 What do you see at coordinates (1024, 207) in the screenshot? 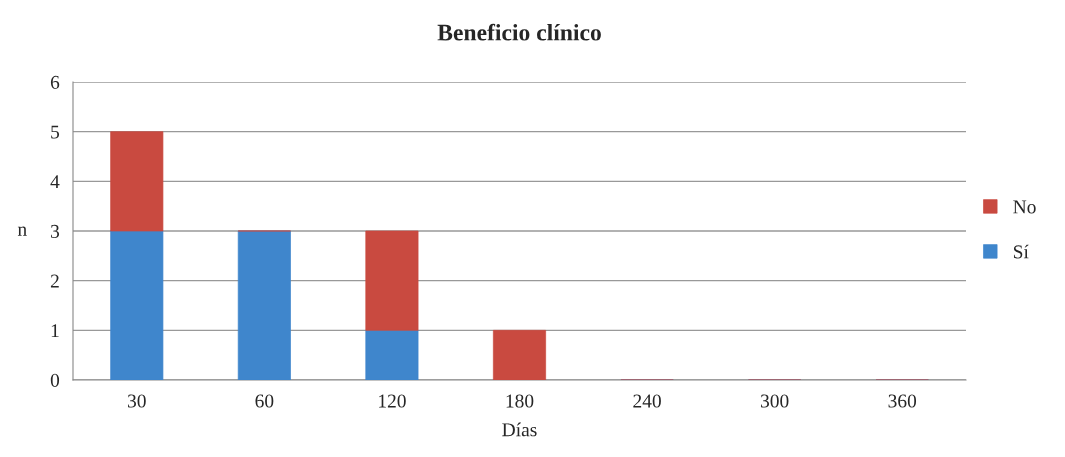
I see `legend-label: No` at bounding box center [1024, 207].